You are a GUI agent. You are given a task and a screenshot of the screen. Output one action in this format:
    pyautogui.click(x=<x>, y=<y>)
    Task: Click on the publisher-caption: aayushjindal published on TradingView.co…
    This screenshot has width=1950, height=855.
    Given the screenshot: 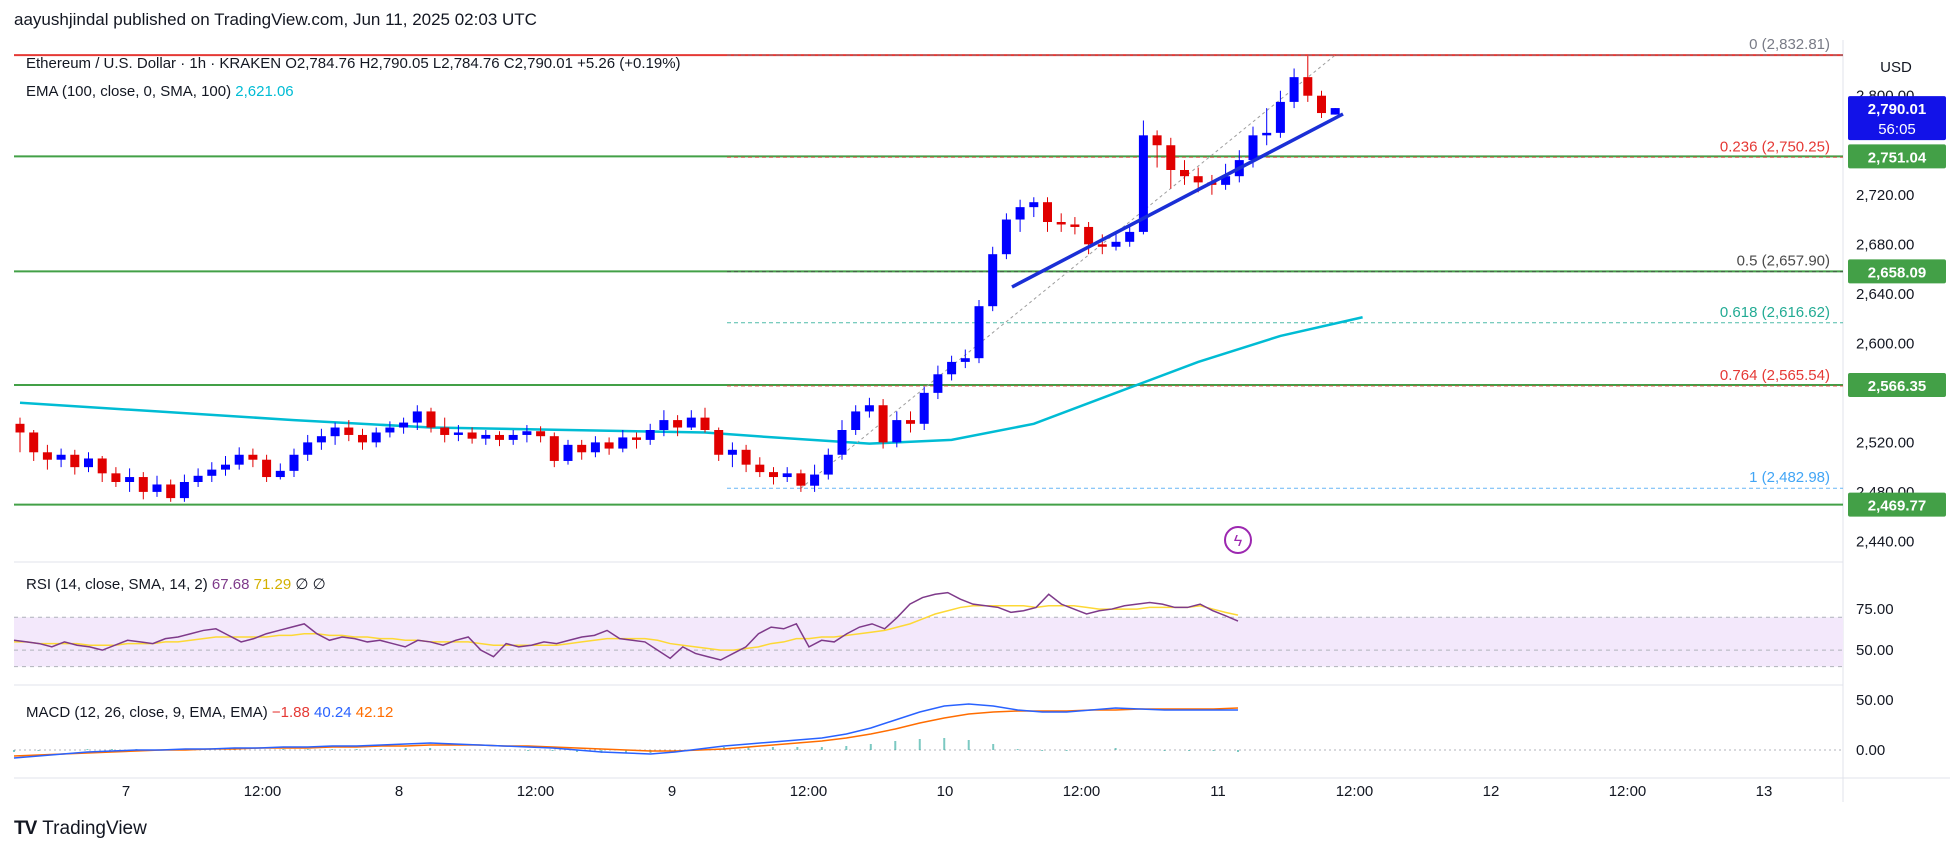 What is the action you would take?
    pyautogui.click(x=275, y=19)
    